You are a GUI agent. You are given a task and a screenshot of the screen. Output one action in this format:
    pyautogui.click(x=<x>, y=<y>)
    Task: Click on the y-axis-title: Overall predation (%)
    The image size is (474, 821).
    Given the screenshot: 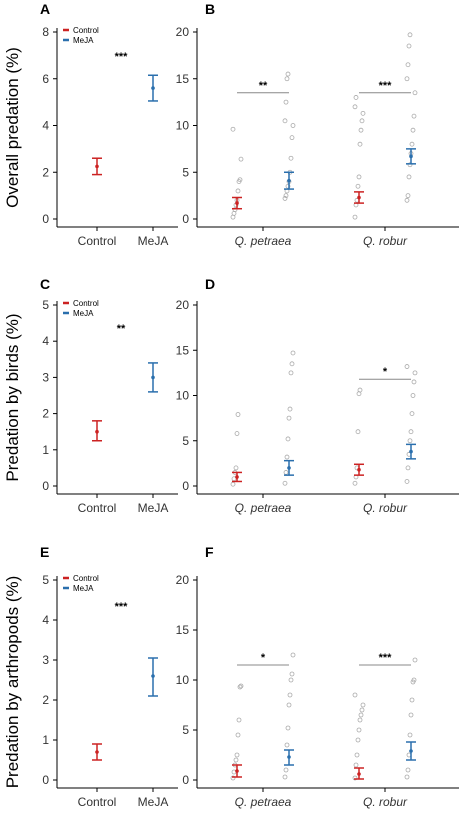 What is the action you would take?
    pyautogui.click(x=12, y=127)
    